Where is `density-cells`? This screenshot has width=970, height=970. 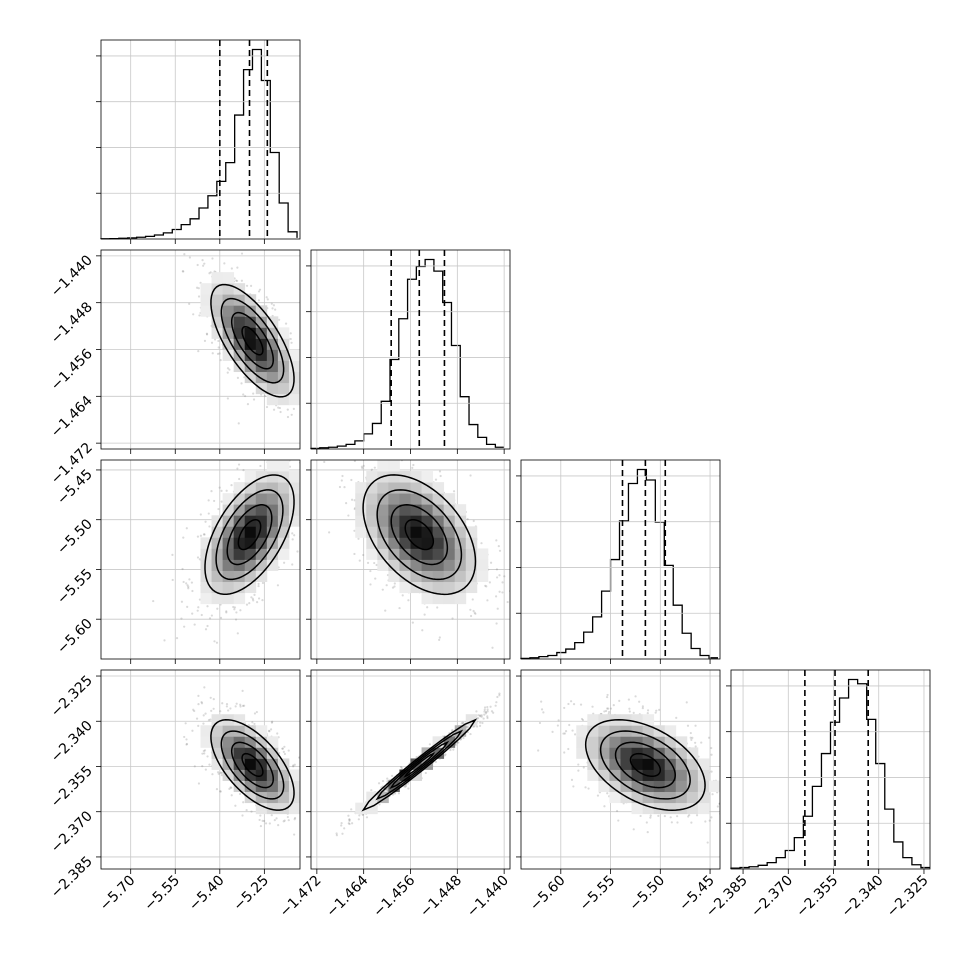 density-cells is located at coordinates (250, 532).